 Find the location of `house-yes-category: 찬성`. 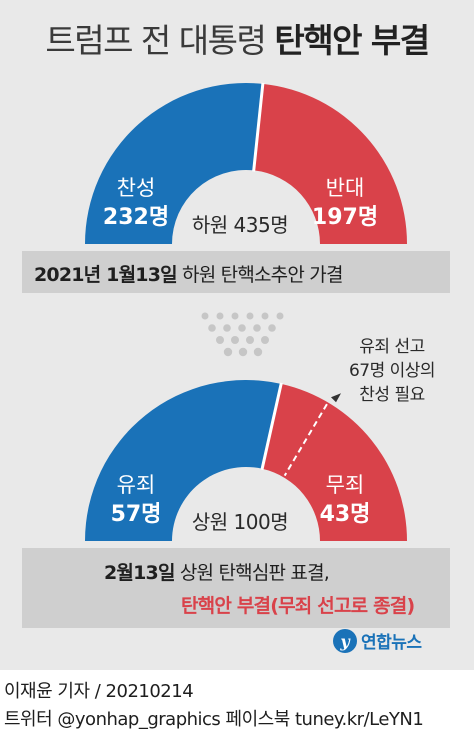

house-yes-category: 찬성 is located at coordinates (136, 188).